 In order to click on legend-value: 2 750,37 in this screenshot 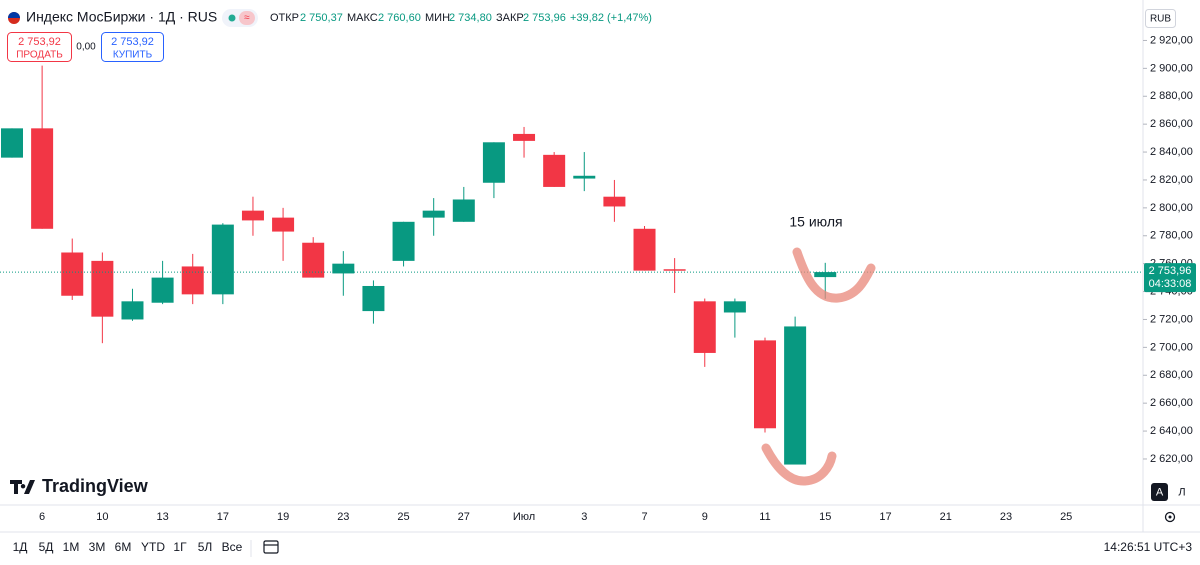, I will do `click(321, 18)`.